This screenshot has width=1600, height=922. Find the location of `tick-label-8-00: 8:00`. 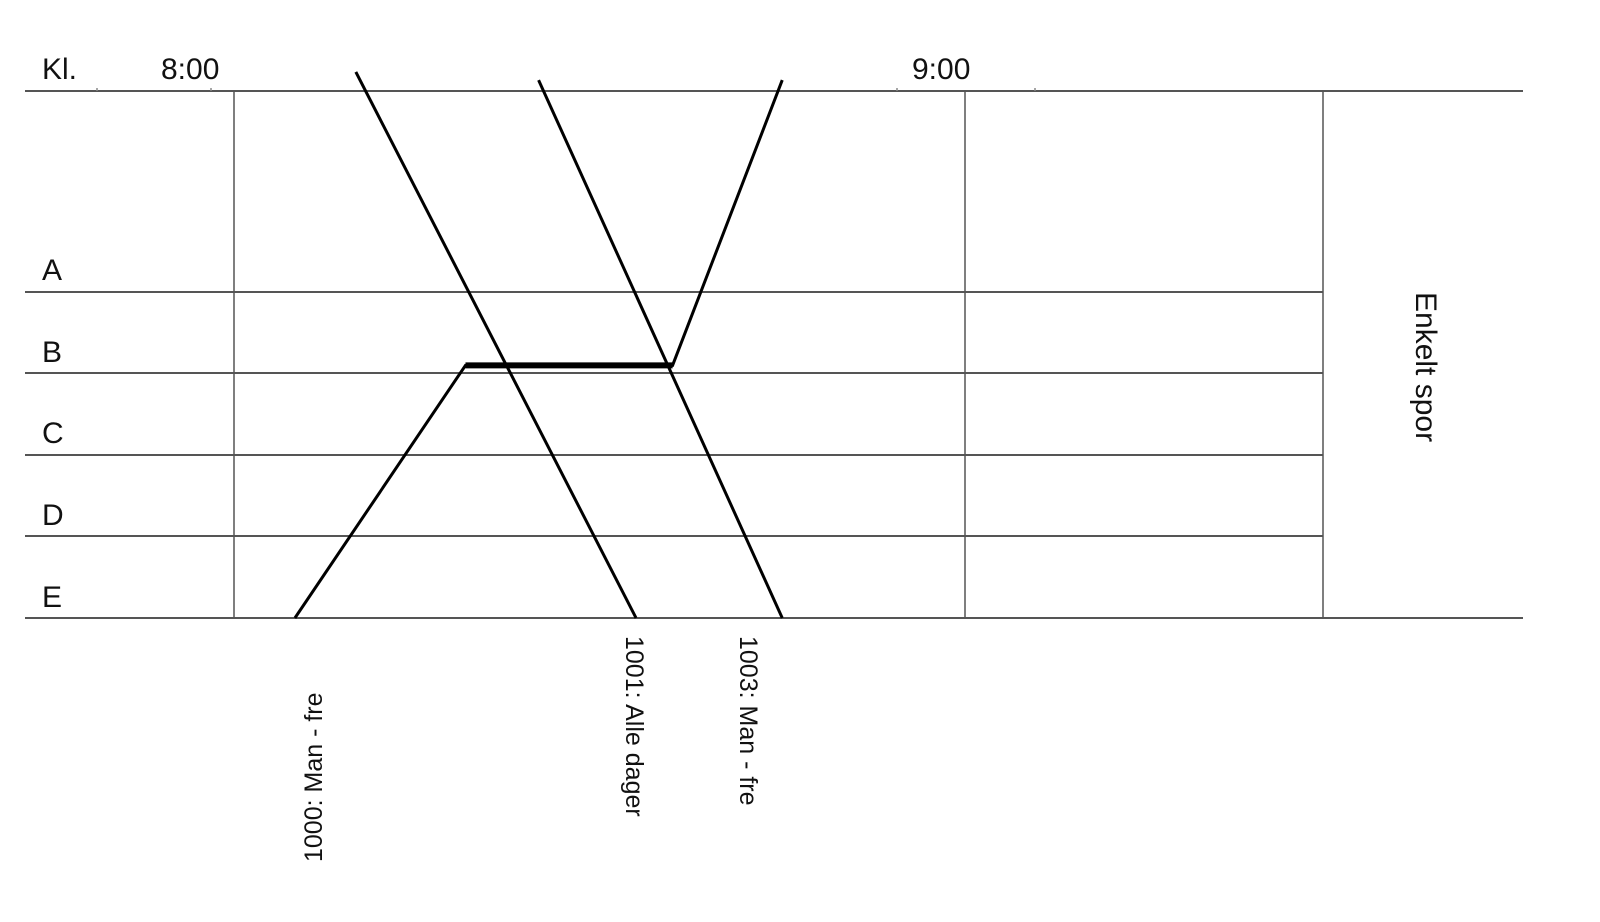

tick-label-8-00: 8:00 is located at coordinates (190, 69).